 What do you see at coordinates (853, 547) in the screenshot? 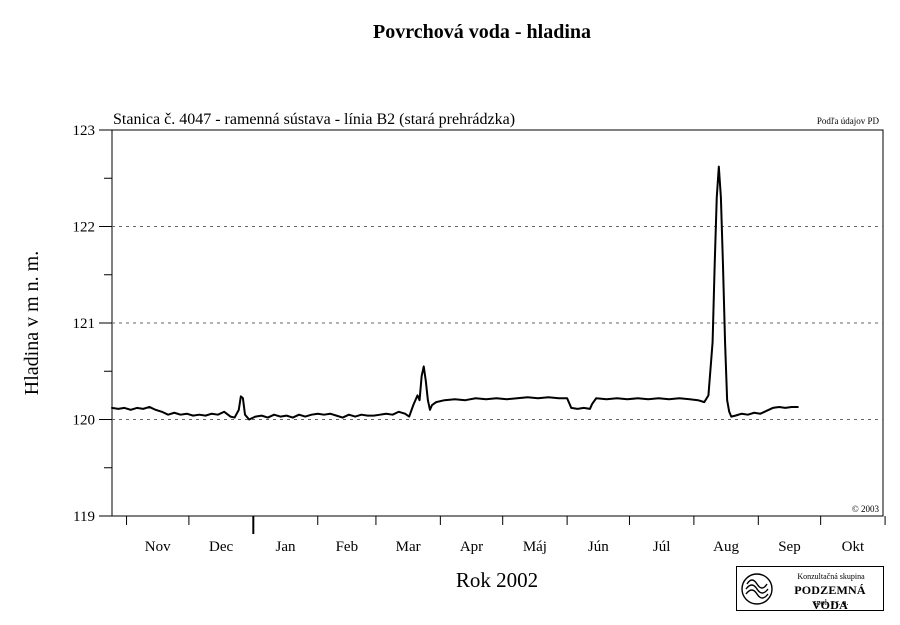
I see `x-tick-label: Okt` at bounding box center [853, 547].